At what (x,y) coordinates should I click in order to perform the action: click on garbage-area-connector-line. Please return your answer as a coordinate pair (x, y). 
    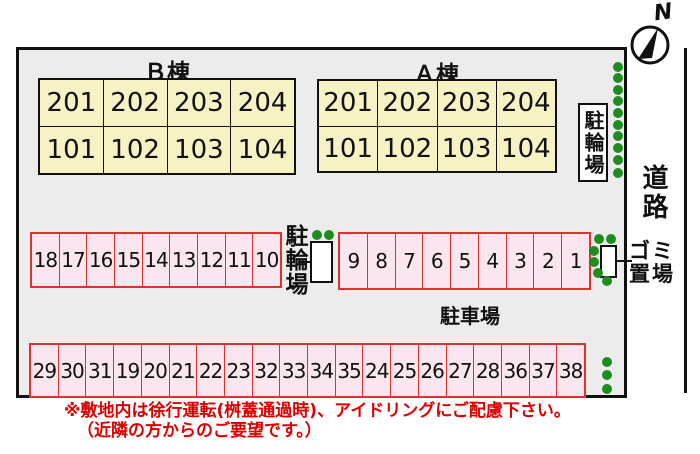
    Looking at the image, I should click on (623, 261).